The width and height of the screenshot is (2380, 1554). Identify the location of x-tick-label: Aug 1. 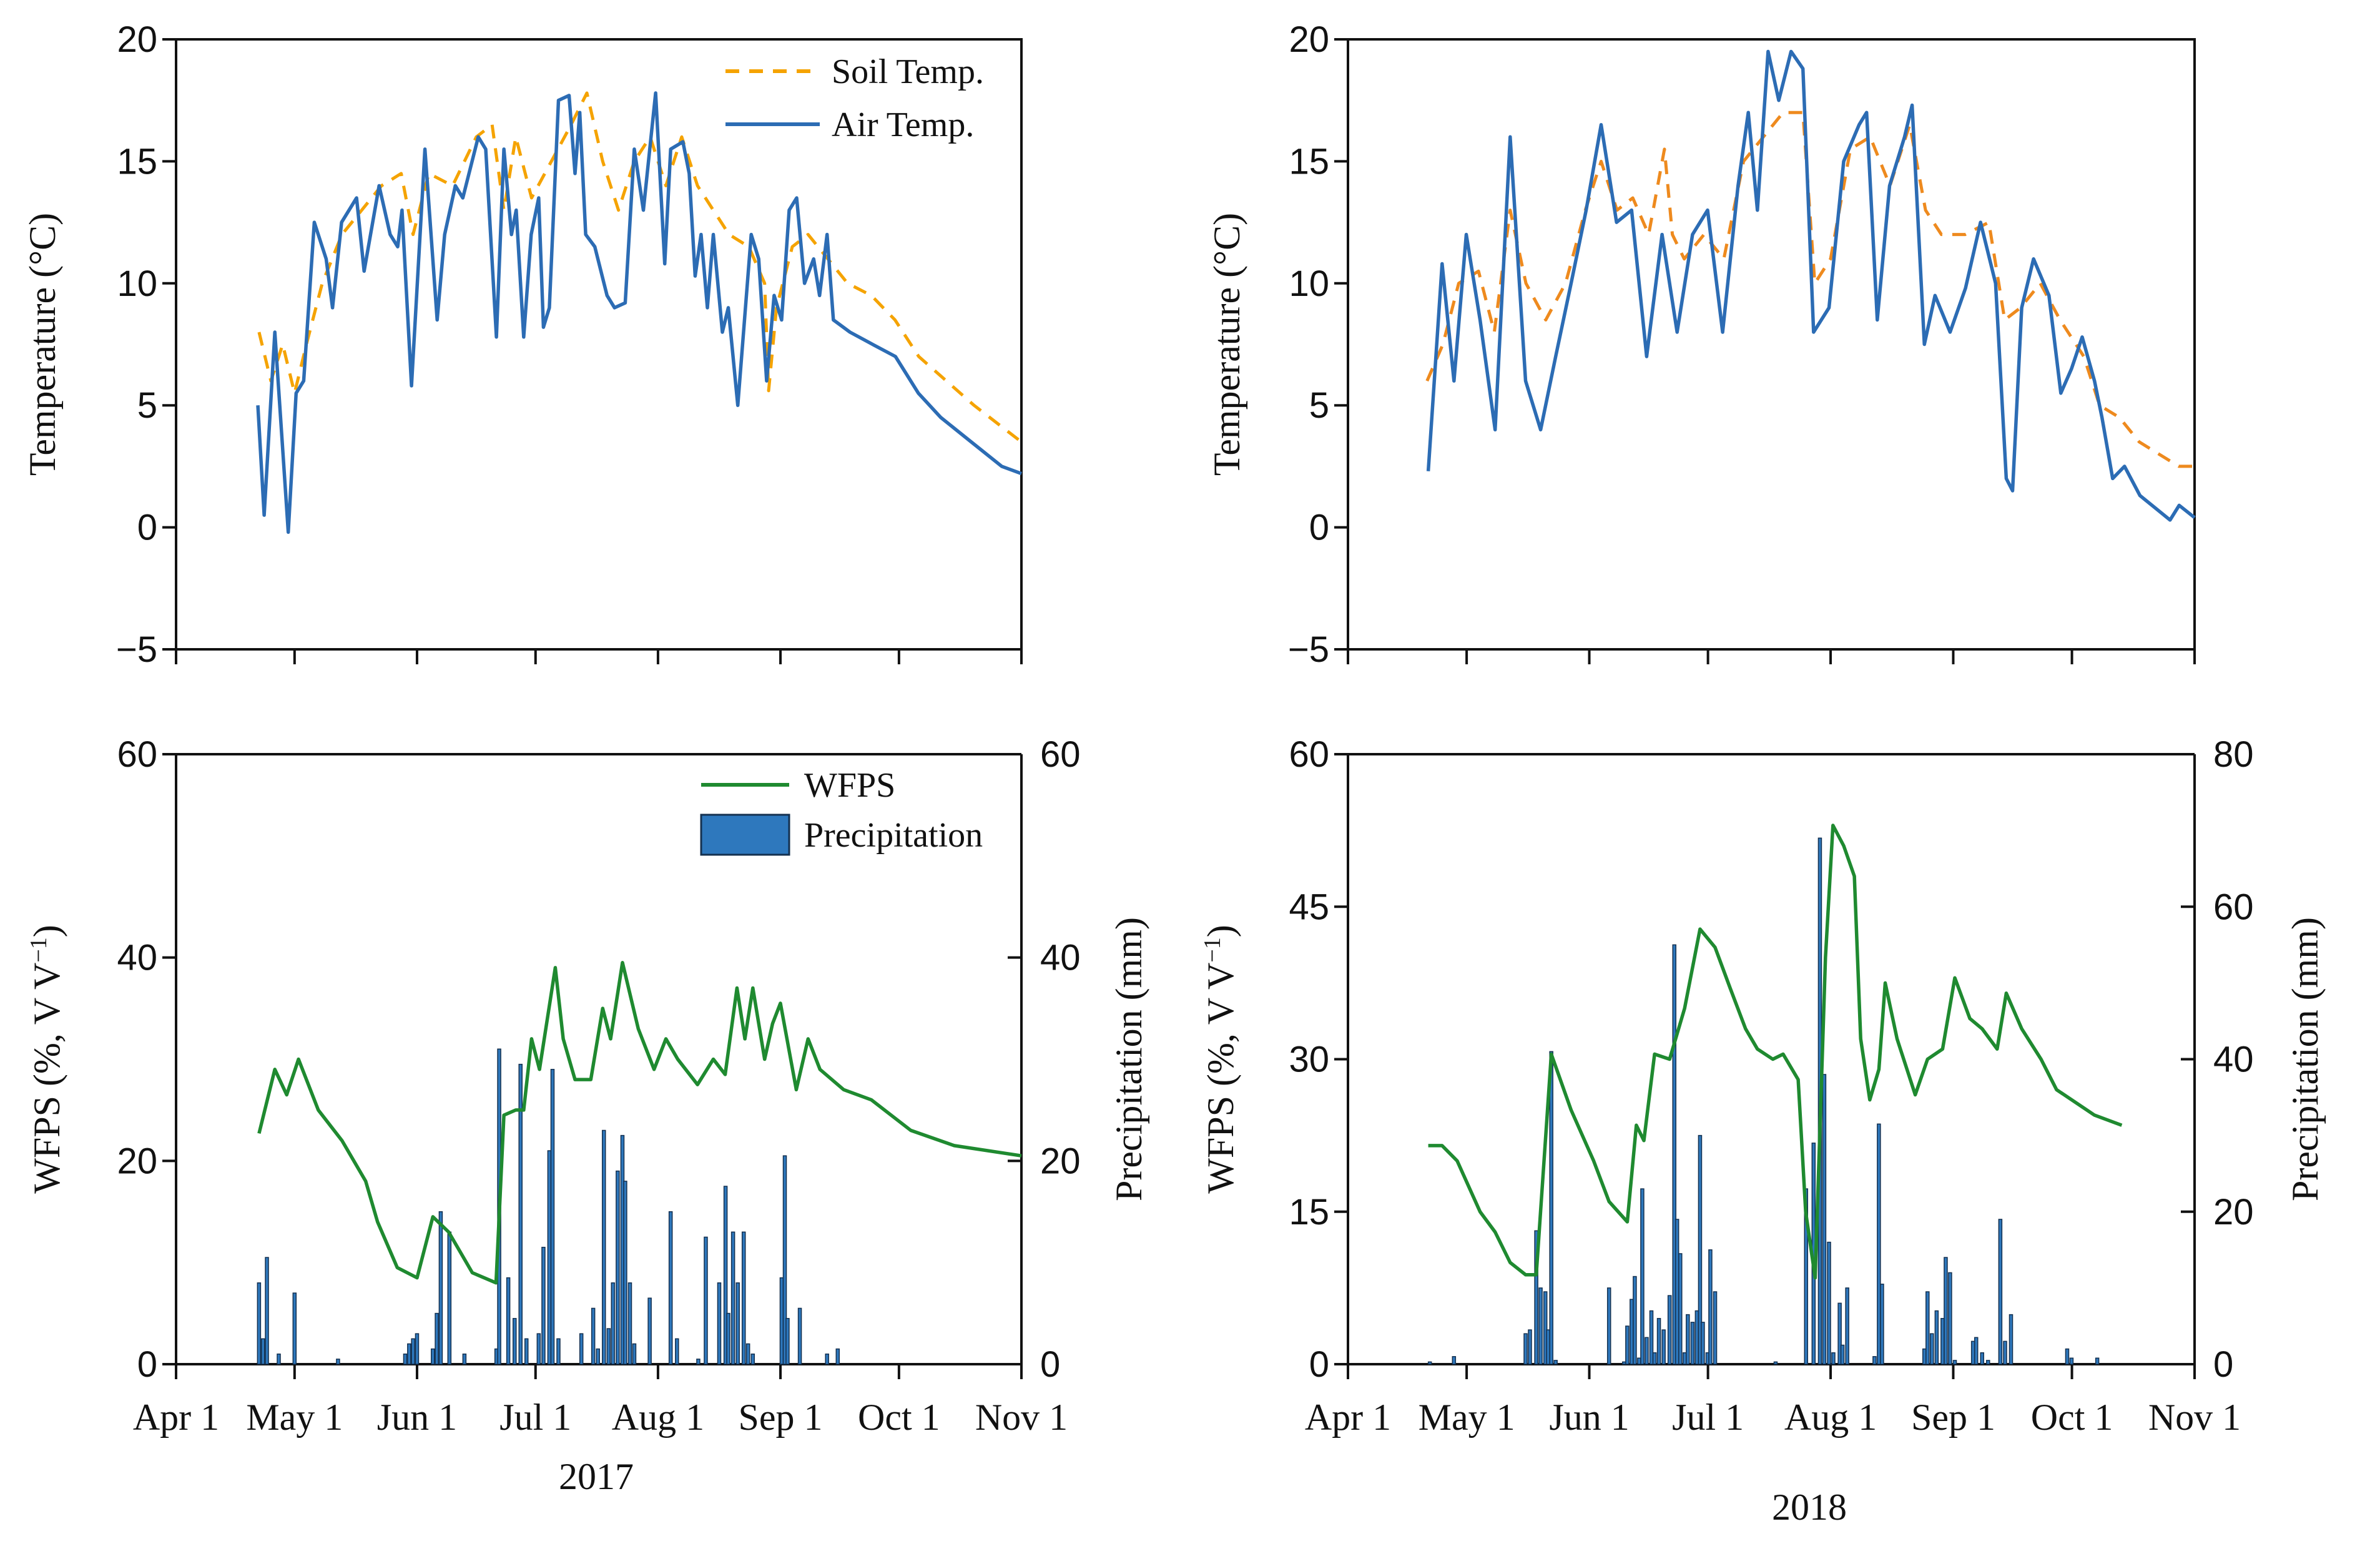
(658, 1417).